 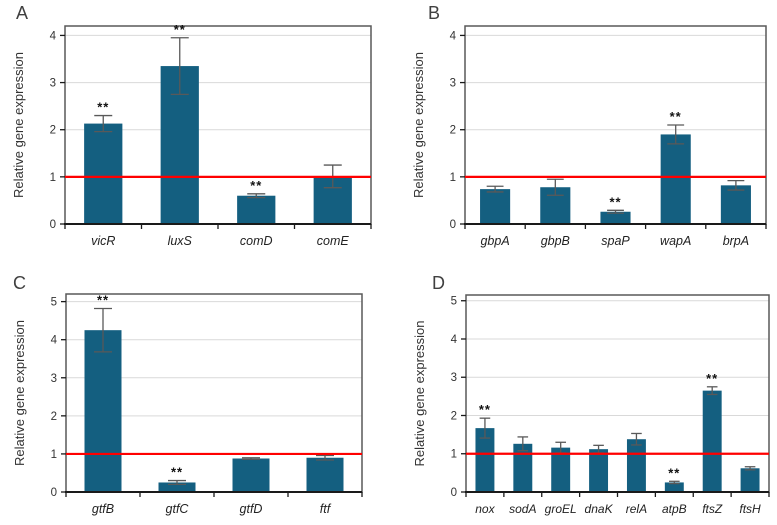 What do you see at coordinates (712, 441) in the screenshot?
I see `bar-ftsZ` at bounding box center [712, 441].